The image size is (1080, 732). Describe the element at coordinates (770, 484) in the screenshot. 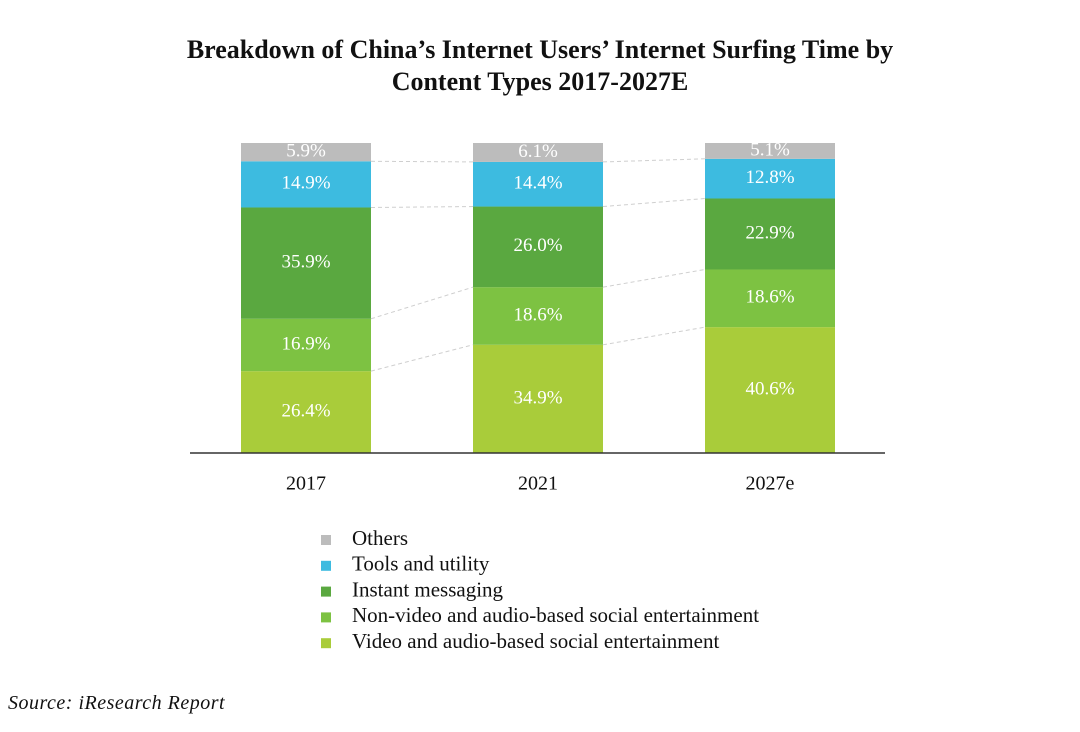

I see `x-tick-label: 2027e` at that location.